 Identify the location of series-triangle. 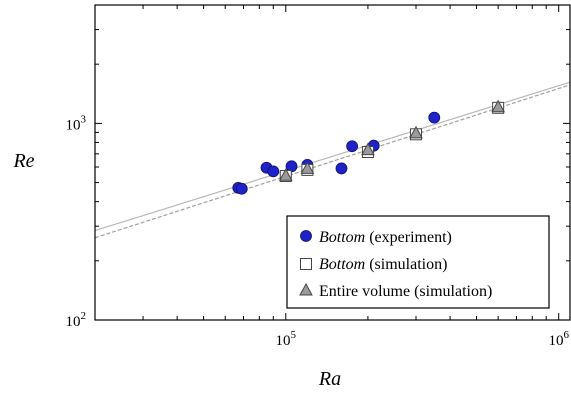
(391, 140).